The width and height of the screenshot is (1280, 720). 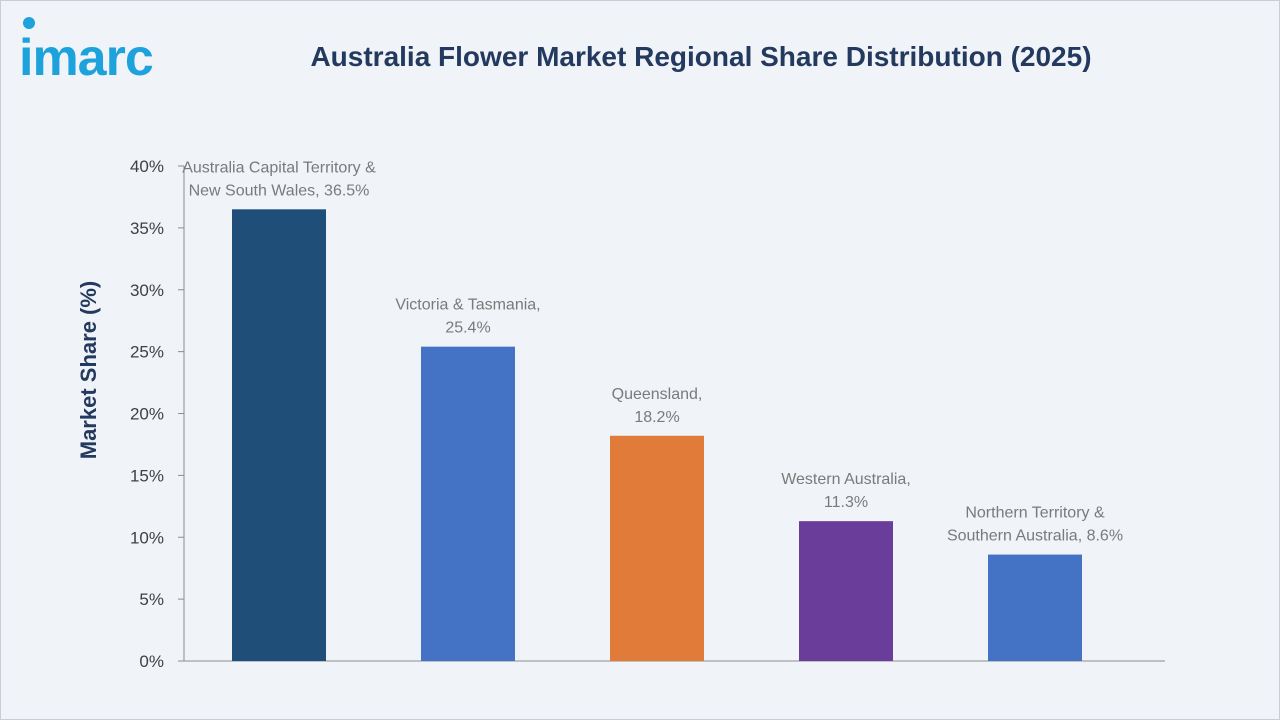 What do you see at coordinates (147, 475) in the screenshot?
I see `y-tick-label: 15%` at bounding box center [147, 475].